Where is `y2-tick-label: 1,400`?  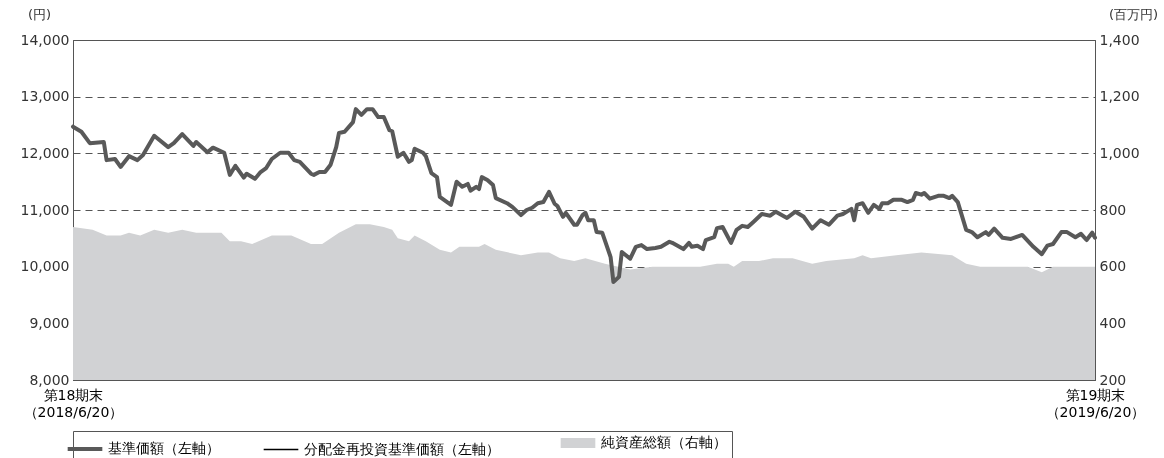 y2-tick-label: 1,400 is located at coordinates (1119, 39).